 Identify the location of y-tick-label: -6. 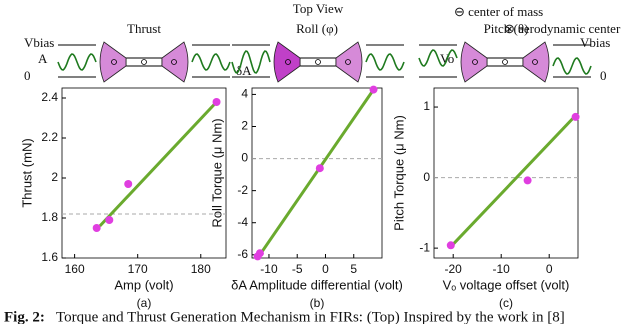
(242, 254).